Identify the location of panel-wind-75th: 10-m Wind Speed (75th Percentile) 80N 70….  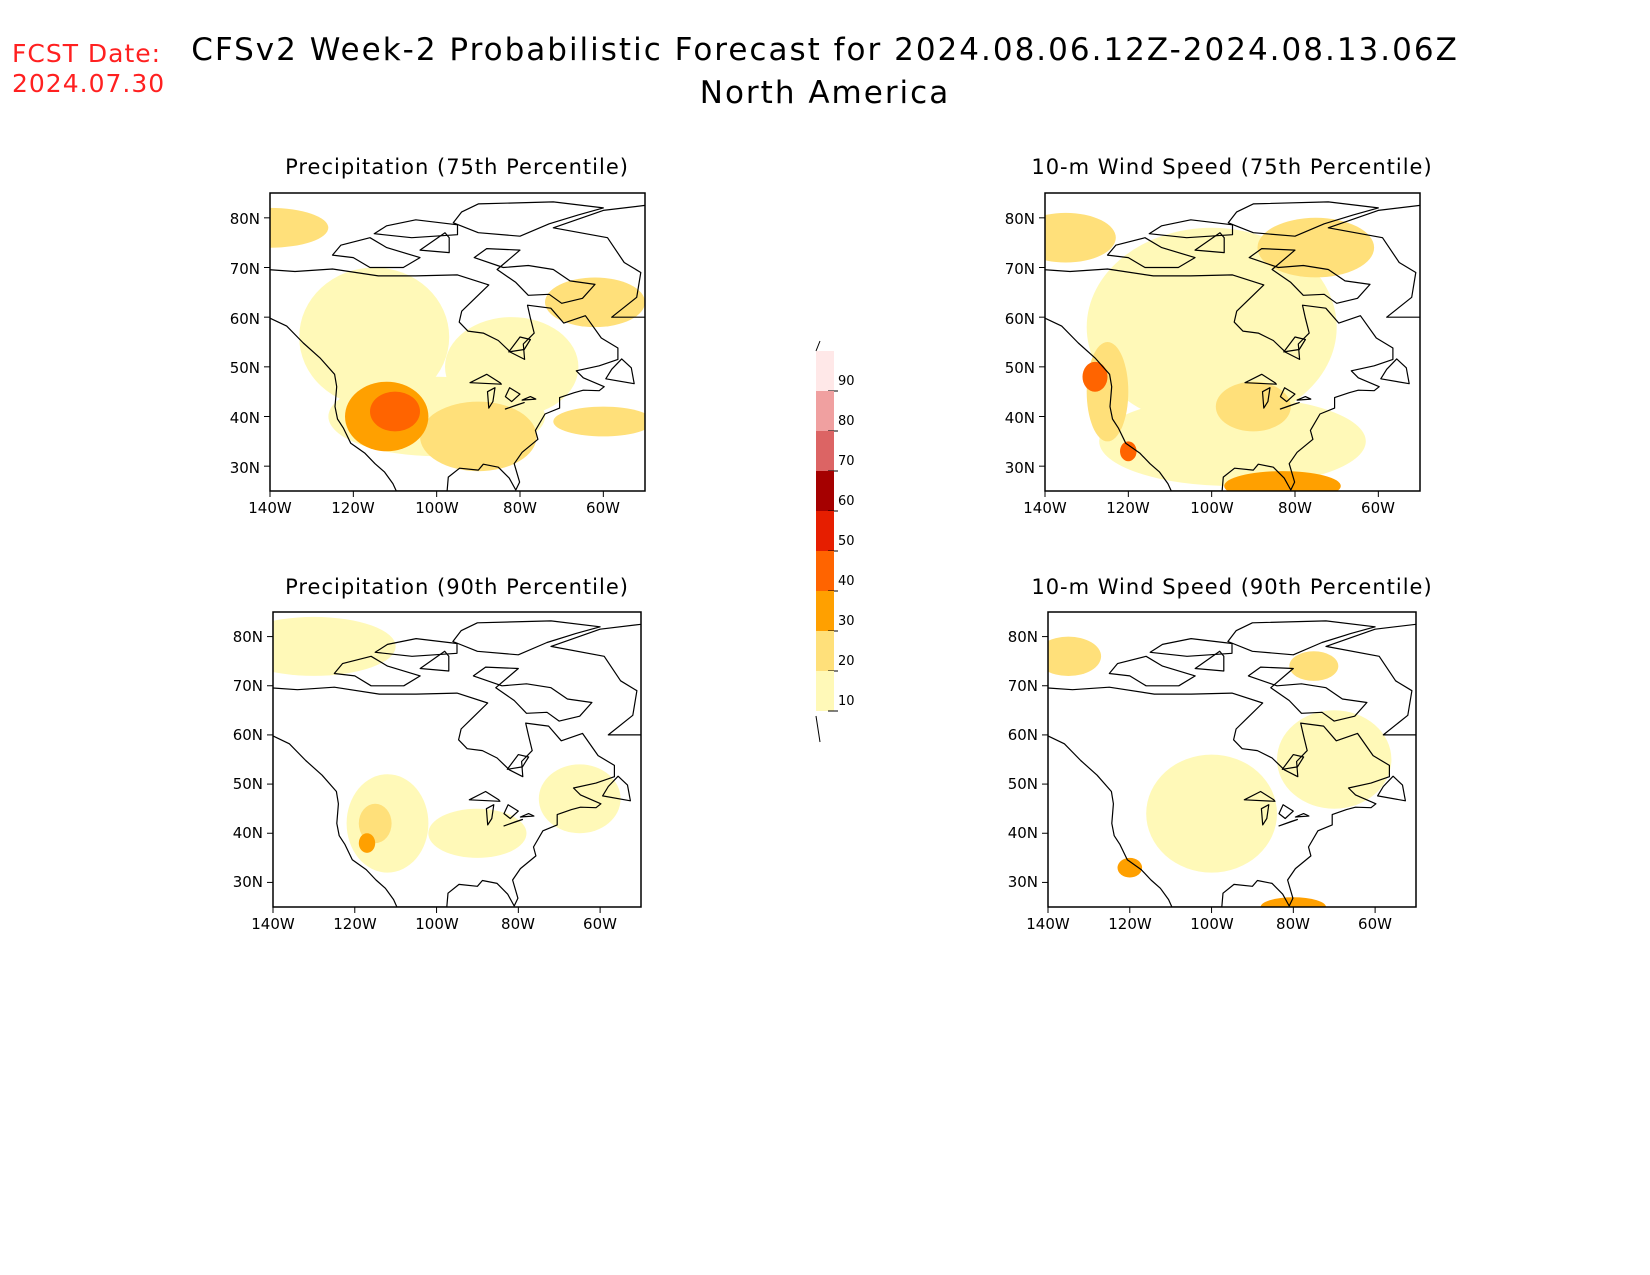
(1218, 336).